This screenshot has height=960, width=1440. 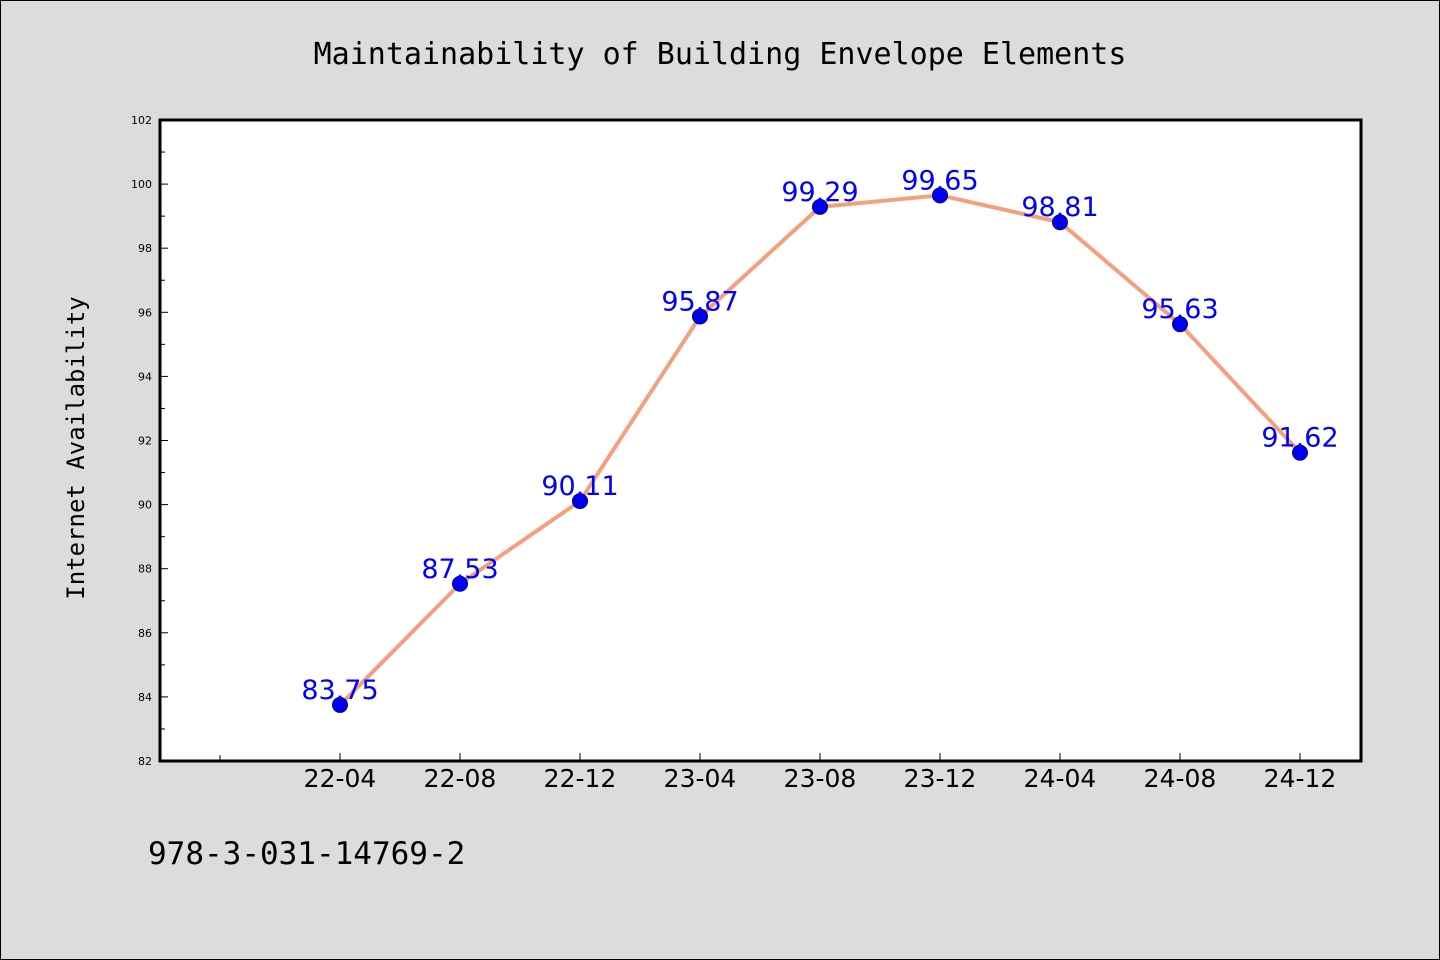 I want to click on x-tick-label: 22-08, so click(x=460, y=778).